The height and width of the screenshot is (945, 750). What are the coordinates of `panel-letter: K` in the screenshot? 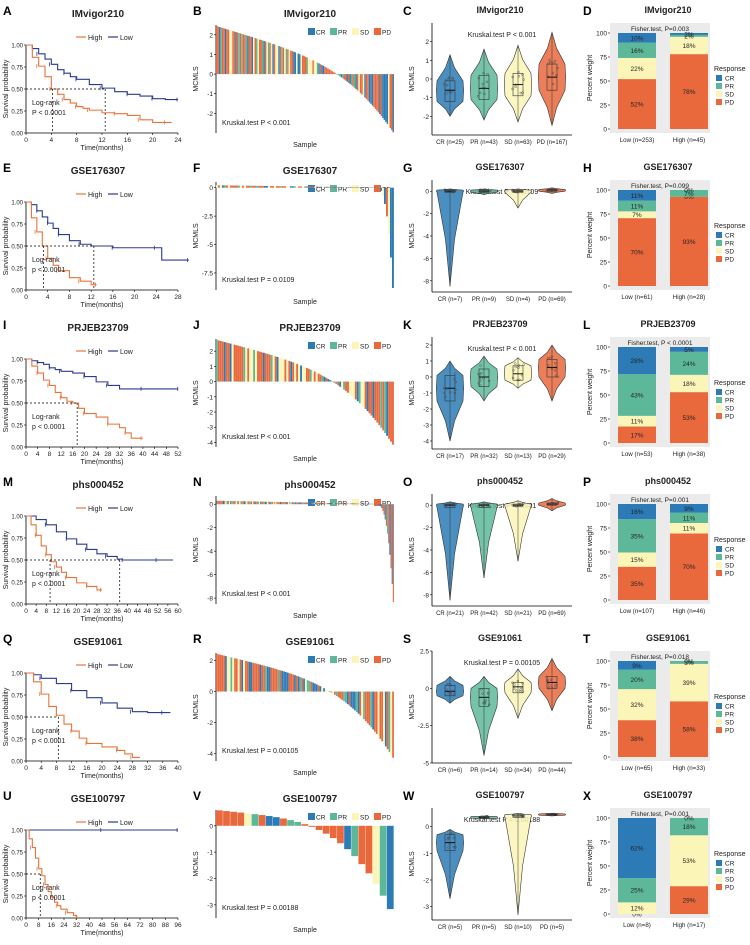 It's located at (407, 325).